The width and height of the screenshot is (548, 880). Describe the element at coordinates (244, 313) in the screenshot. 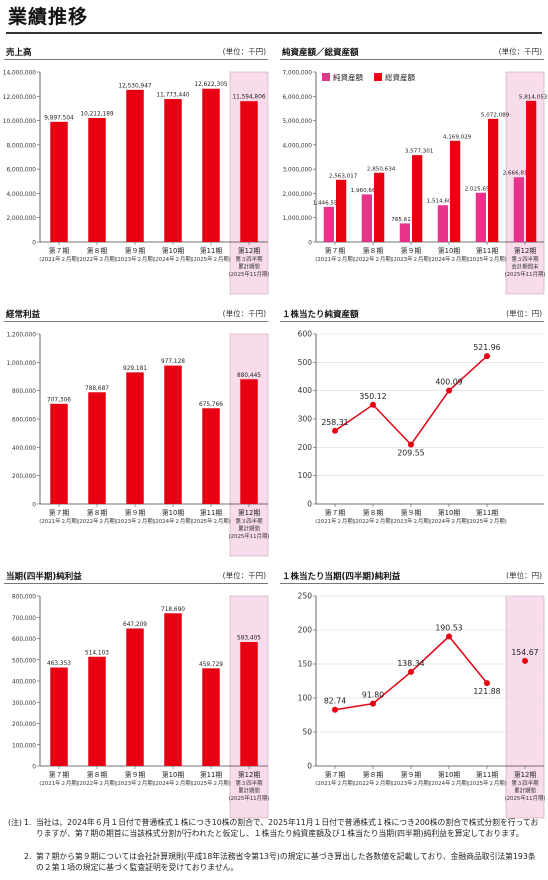

I see `chart-unit: (単位：千円)` at that location.